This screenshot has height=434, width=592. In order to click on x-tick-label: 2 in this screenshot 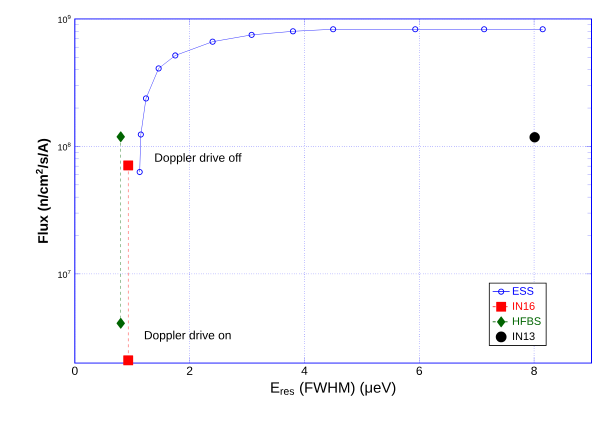, I will do `click(189, 370)`.